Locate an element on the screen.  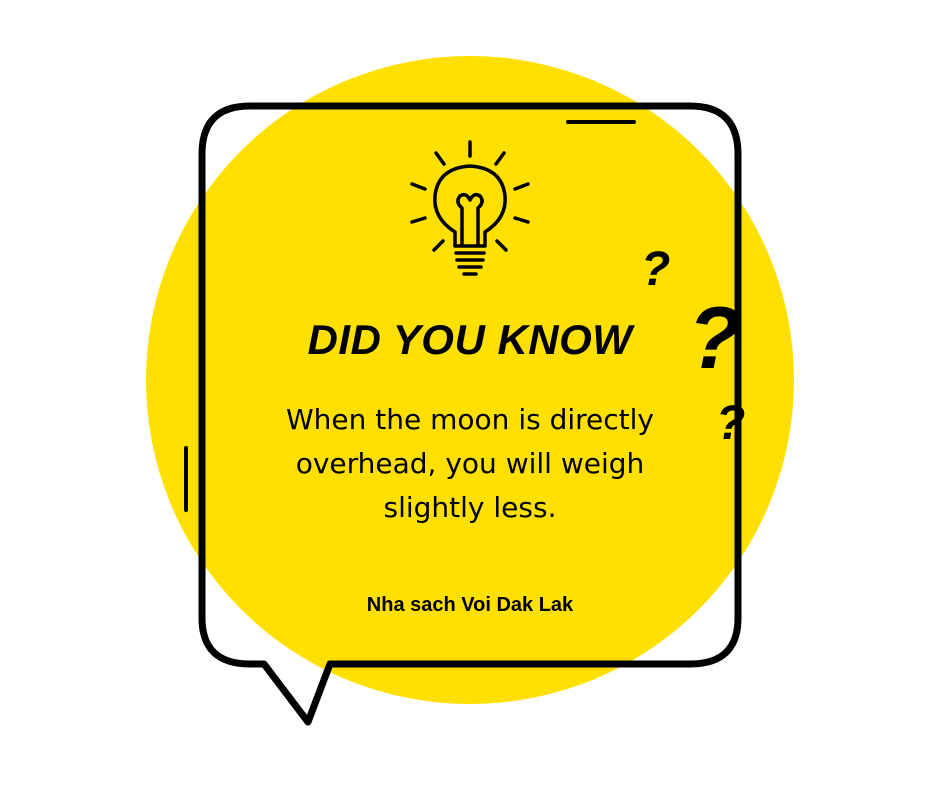
question-mark-large: ? is located at coordinates (715, 337).